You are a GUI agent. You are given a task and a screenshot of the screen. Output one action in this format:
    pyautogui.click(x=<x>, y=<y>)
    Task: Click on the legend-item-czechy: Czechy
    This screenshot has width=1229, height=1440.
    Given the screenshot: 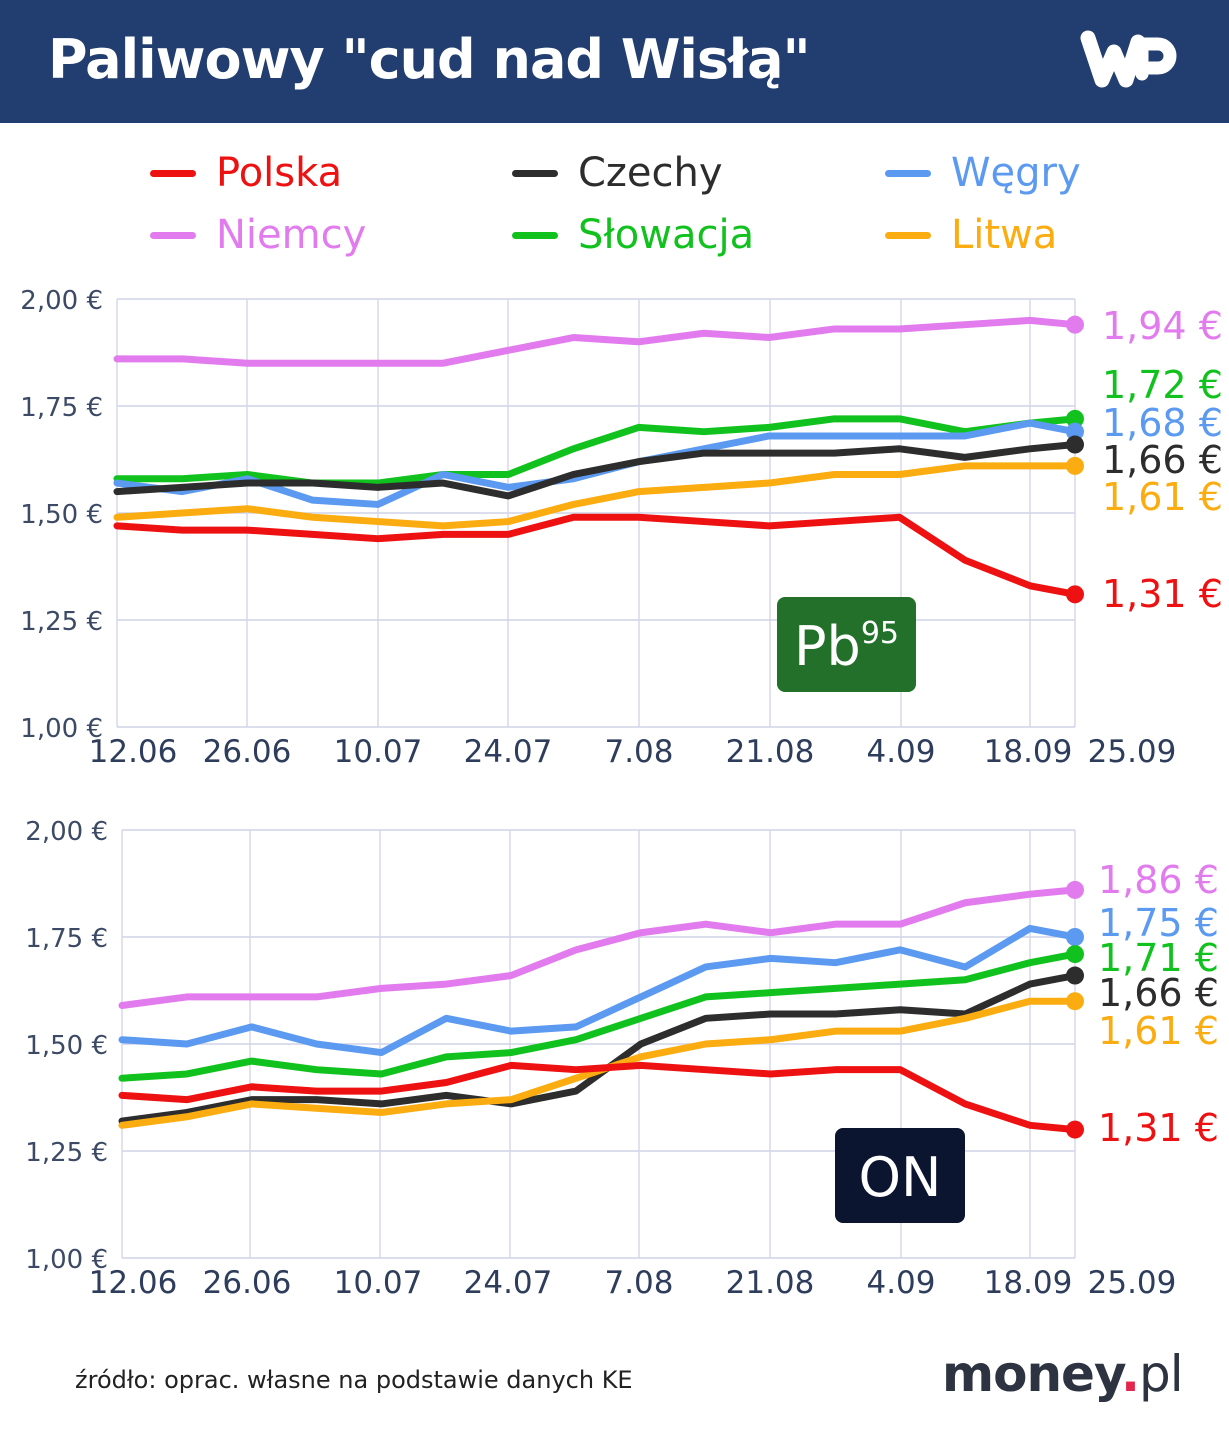 What is the action you would take?
    pyautogui.click(x=617, y=173)
    